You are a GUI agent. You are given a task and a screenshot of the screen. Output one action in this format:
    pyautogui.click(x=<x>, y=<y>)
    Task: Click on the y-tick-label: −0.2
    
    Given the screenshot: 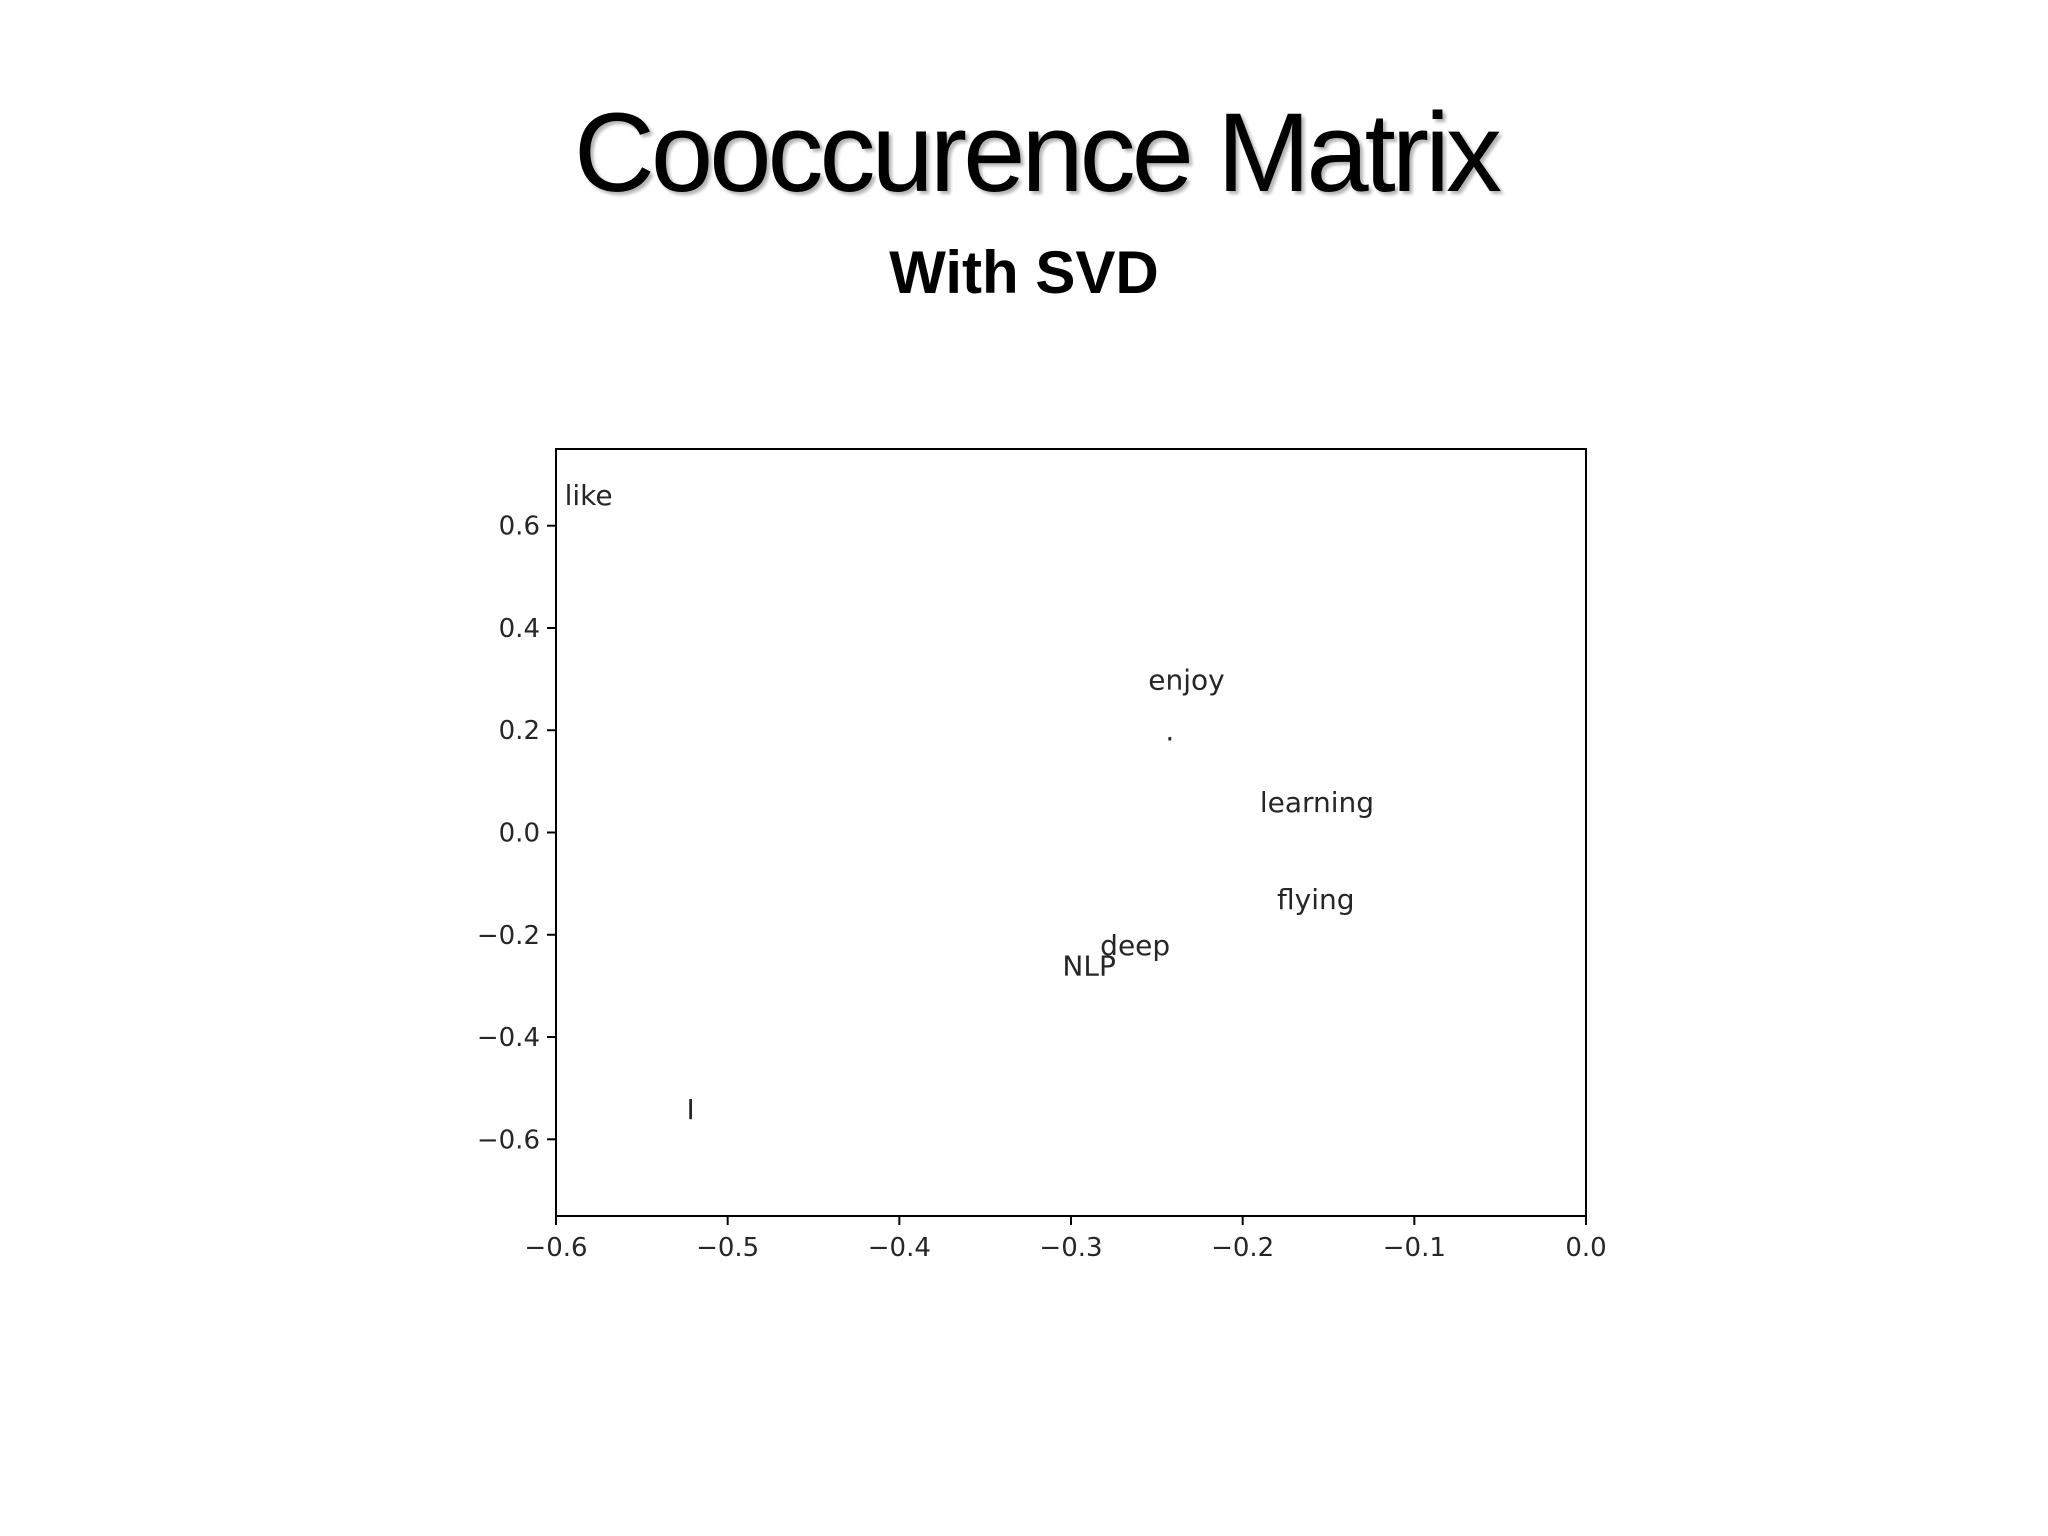 What is the action you would take?
    pyautogui.click(x=508, y=936)
    